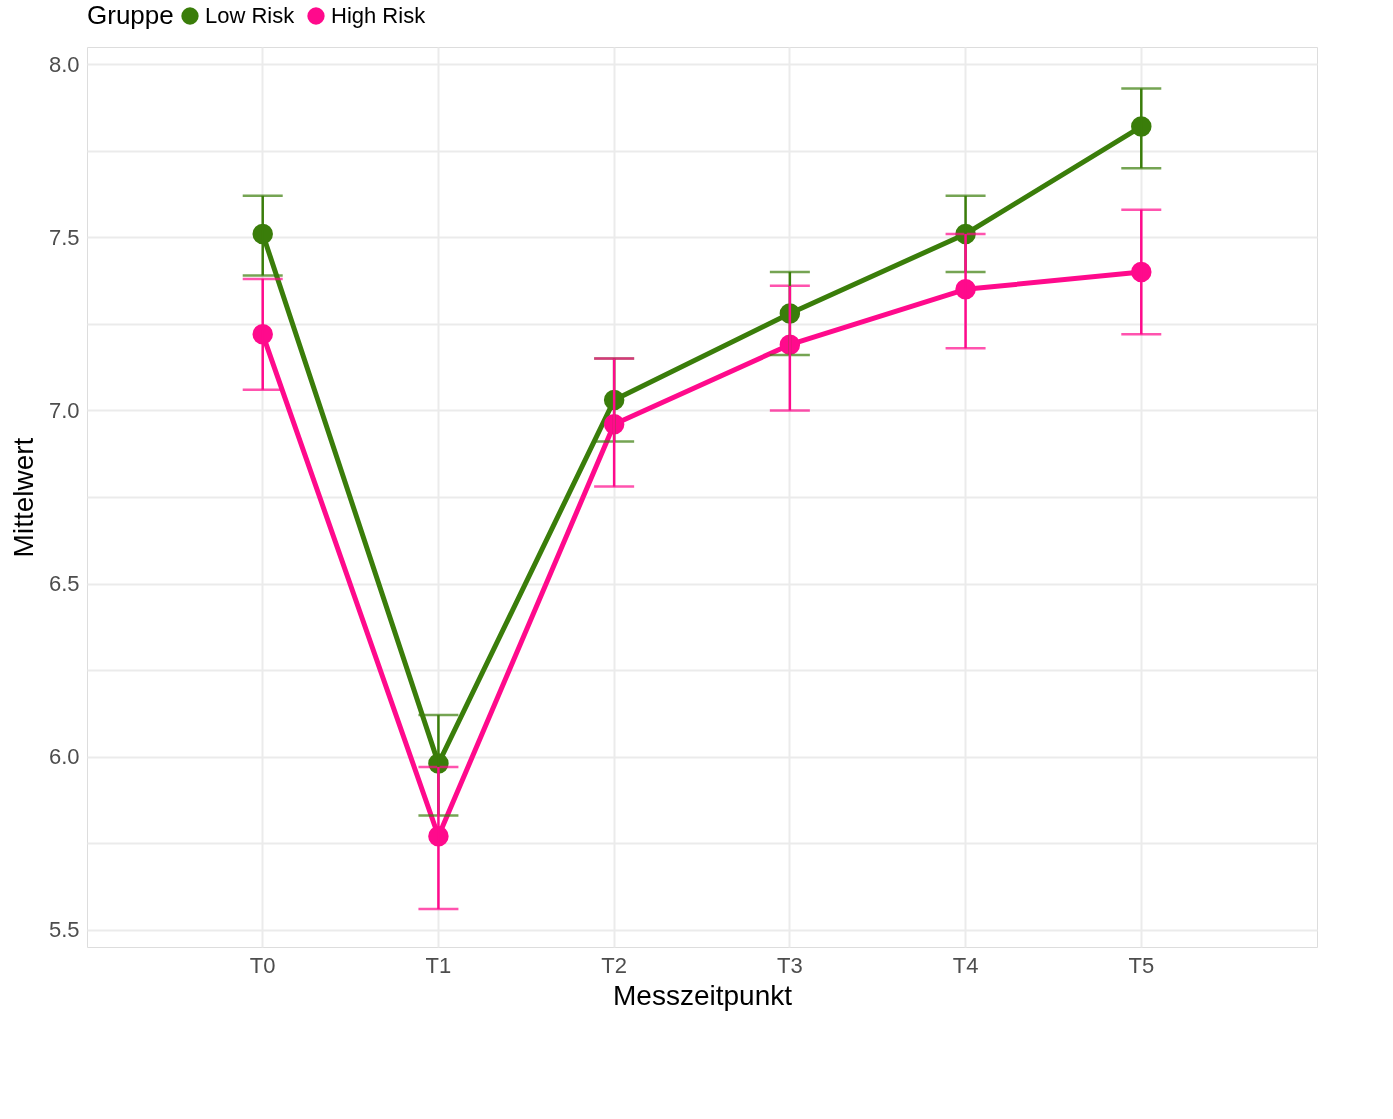 The height and width of the screenshot is (1119, 1393). I want to click on y-tick-label: 6.5, so click(64, 584).